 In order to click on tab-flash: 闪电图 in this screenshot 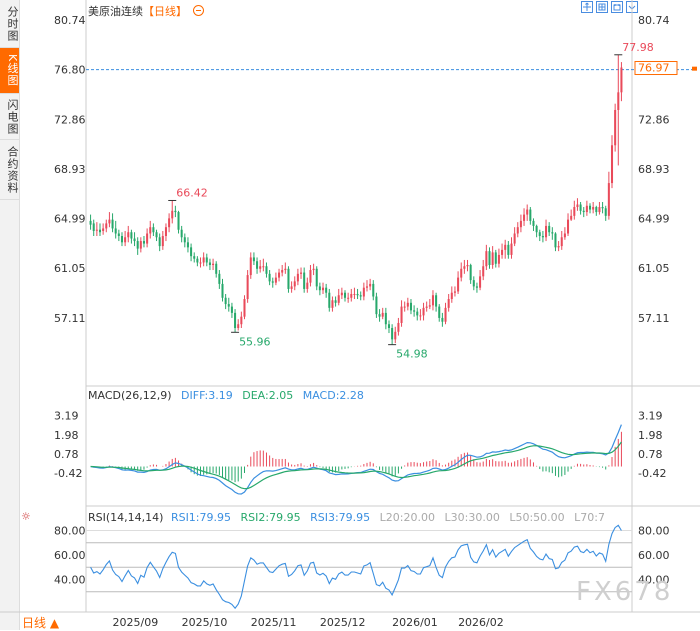, I will do `click(9, 117)`.